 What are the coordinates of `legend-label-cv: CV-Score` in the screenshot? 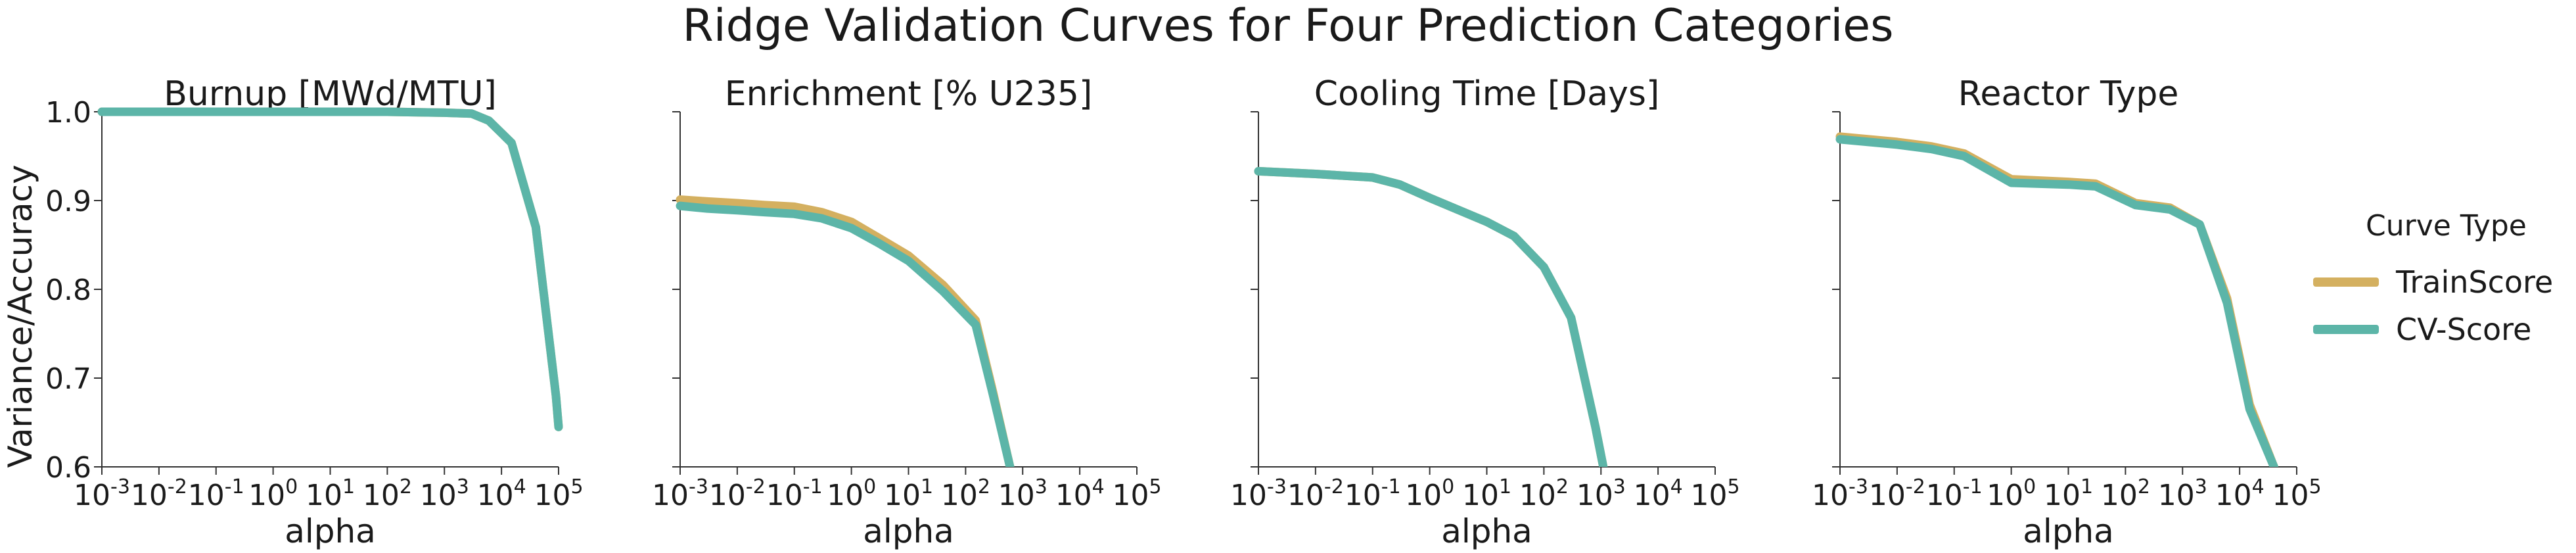 It's located at (2464, 329).